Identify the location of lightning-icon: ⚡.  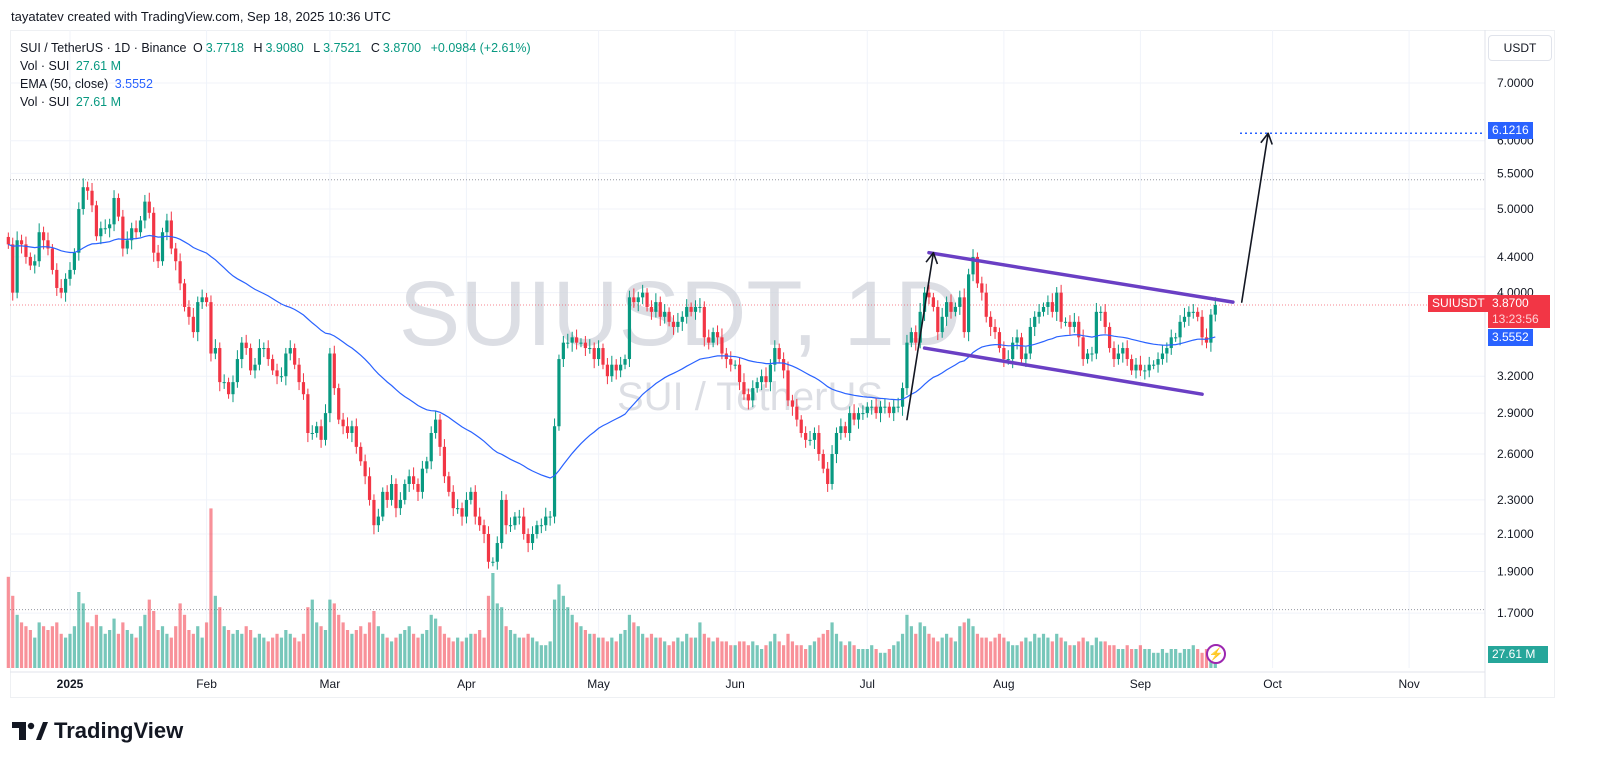
(1216, 654).